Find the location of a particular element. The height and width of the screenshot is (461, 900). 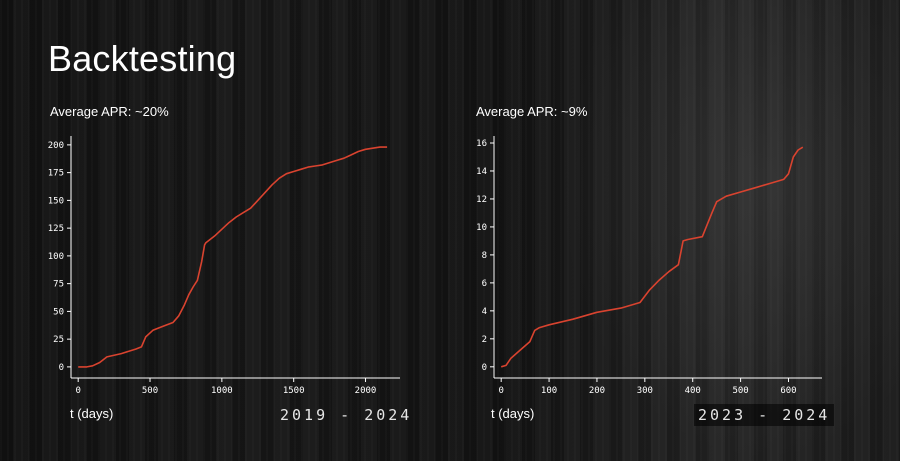

right-chart-x-tick-label: 600 is located at coordinates (788, 391).